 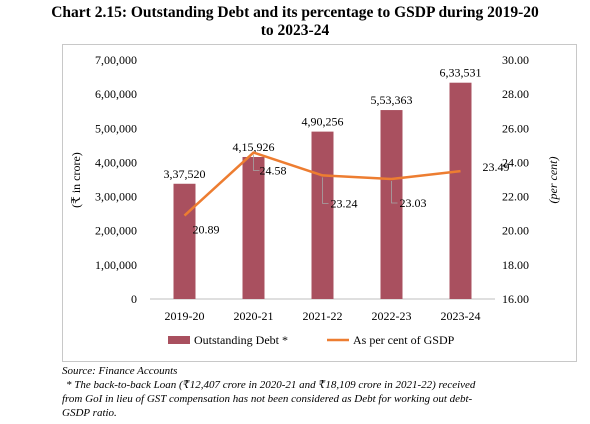 I want to click on bar-data-label: 6,33,531, so click(x=461, y=73).